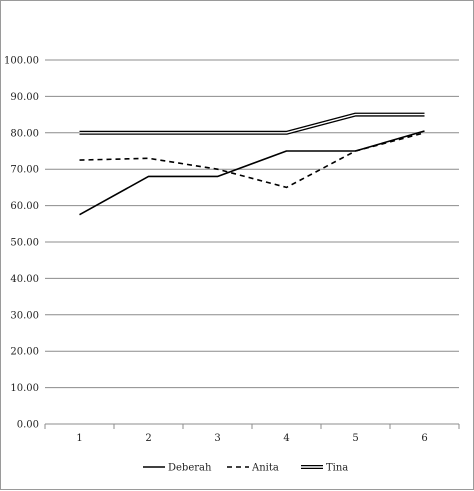  What do you see at coordinates (424, 438) in the screenshot?
I see `x-tick-label: 6` at bounding box center [424, 438].